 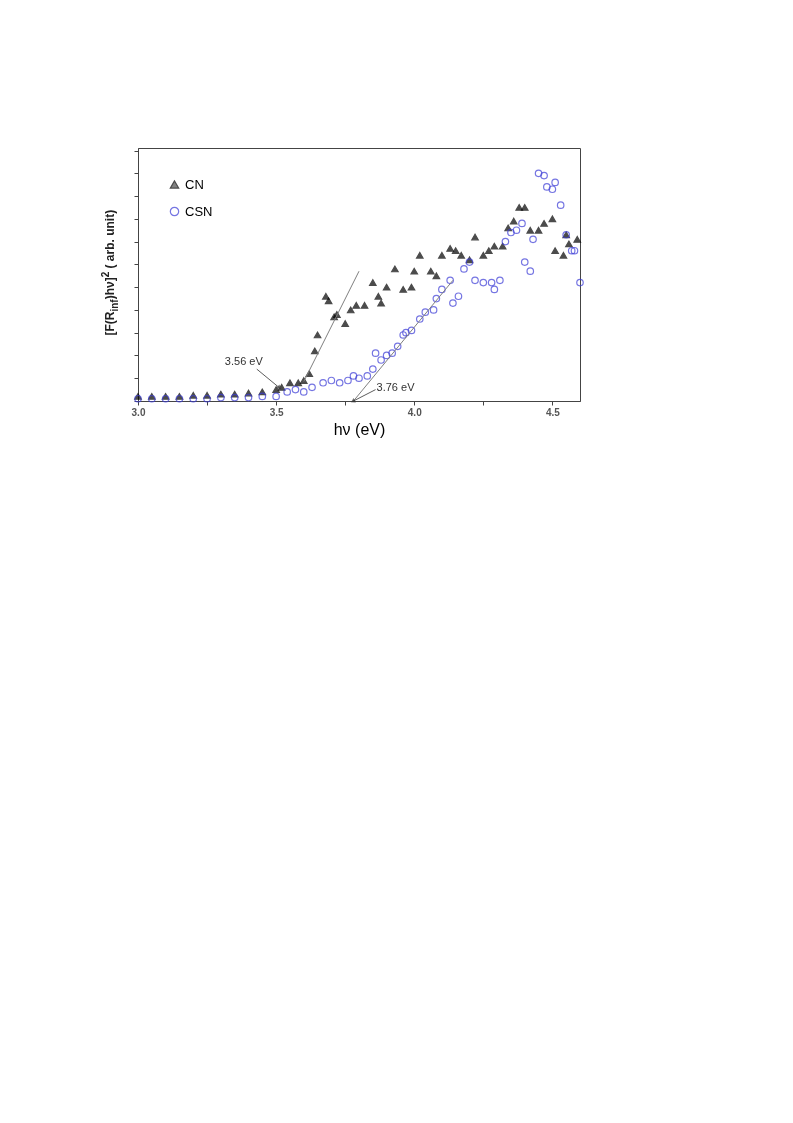 I want to click on x-tick-label: 3.5, so click(x=277, y=412).